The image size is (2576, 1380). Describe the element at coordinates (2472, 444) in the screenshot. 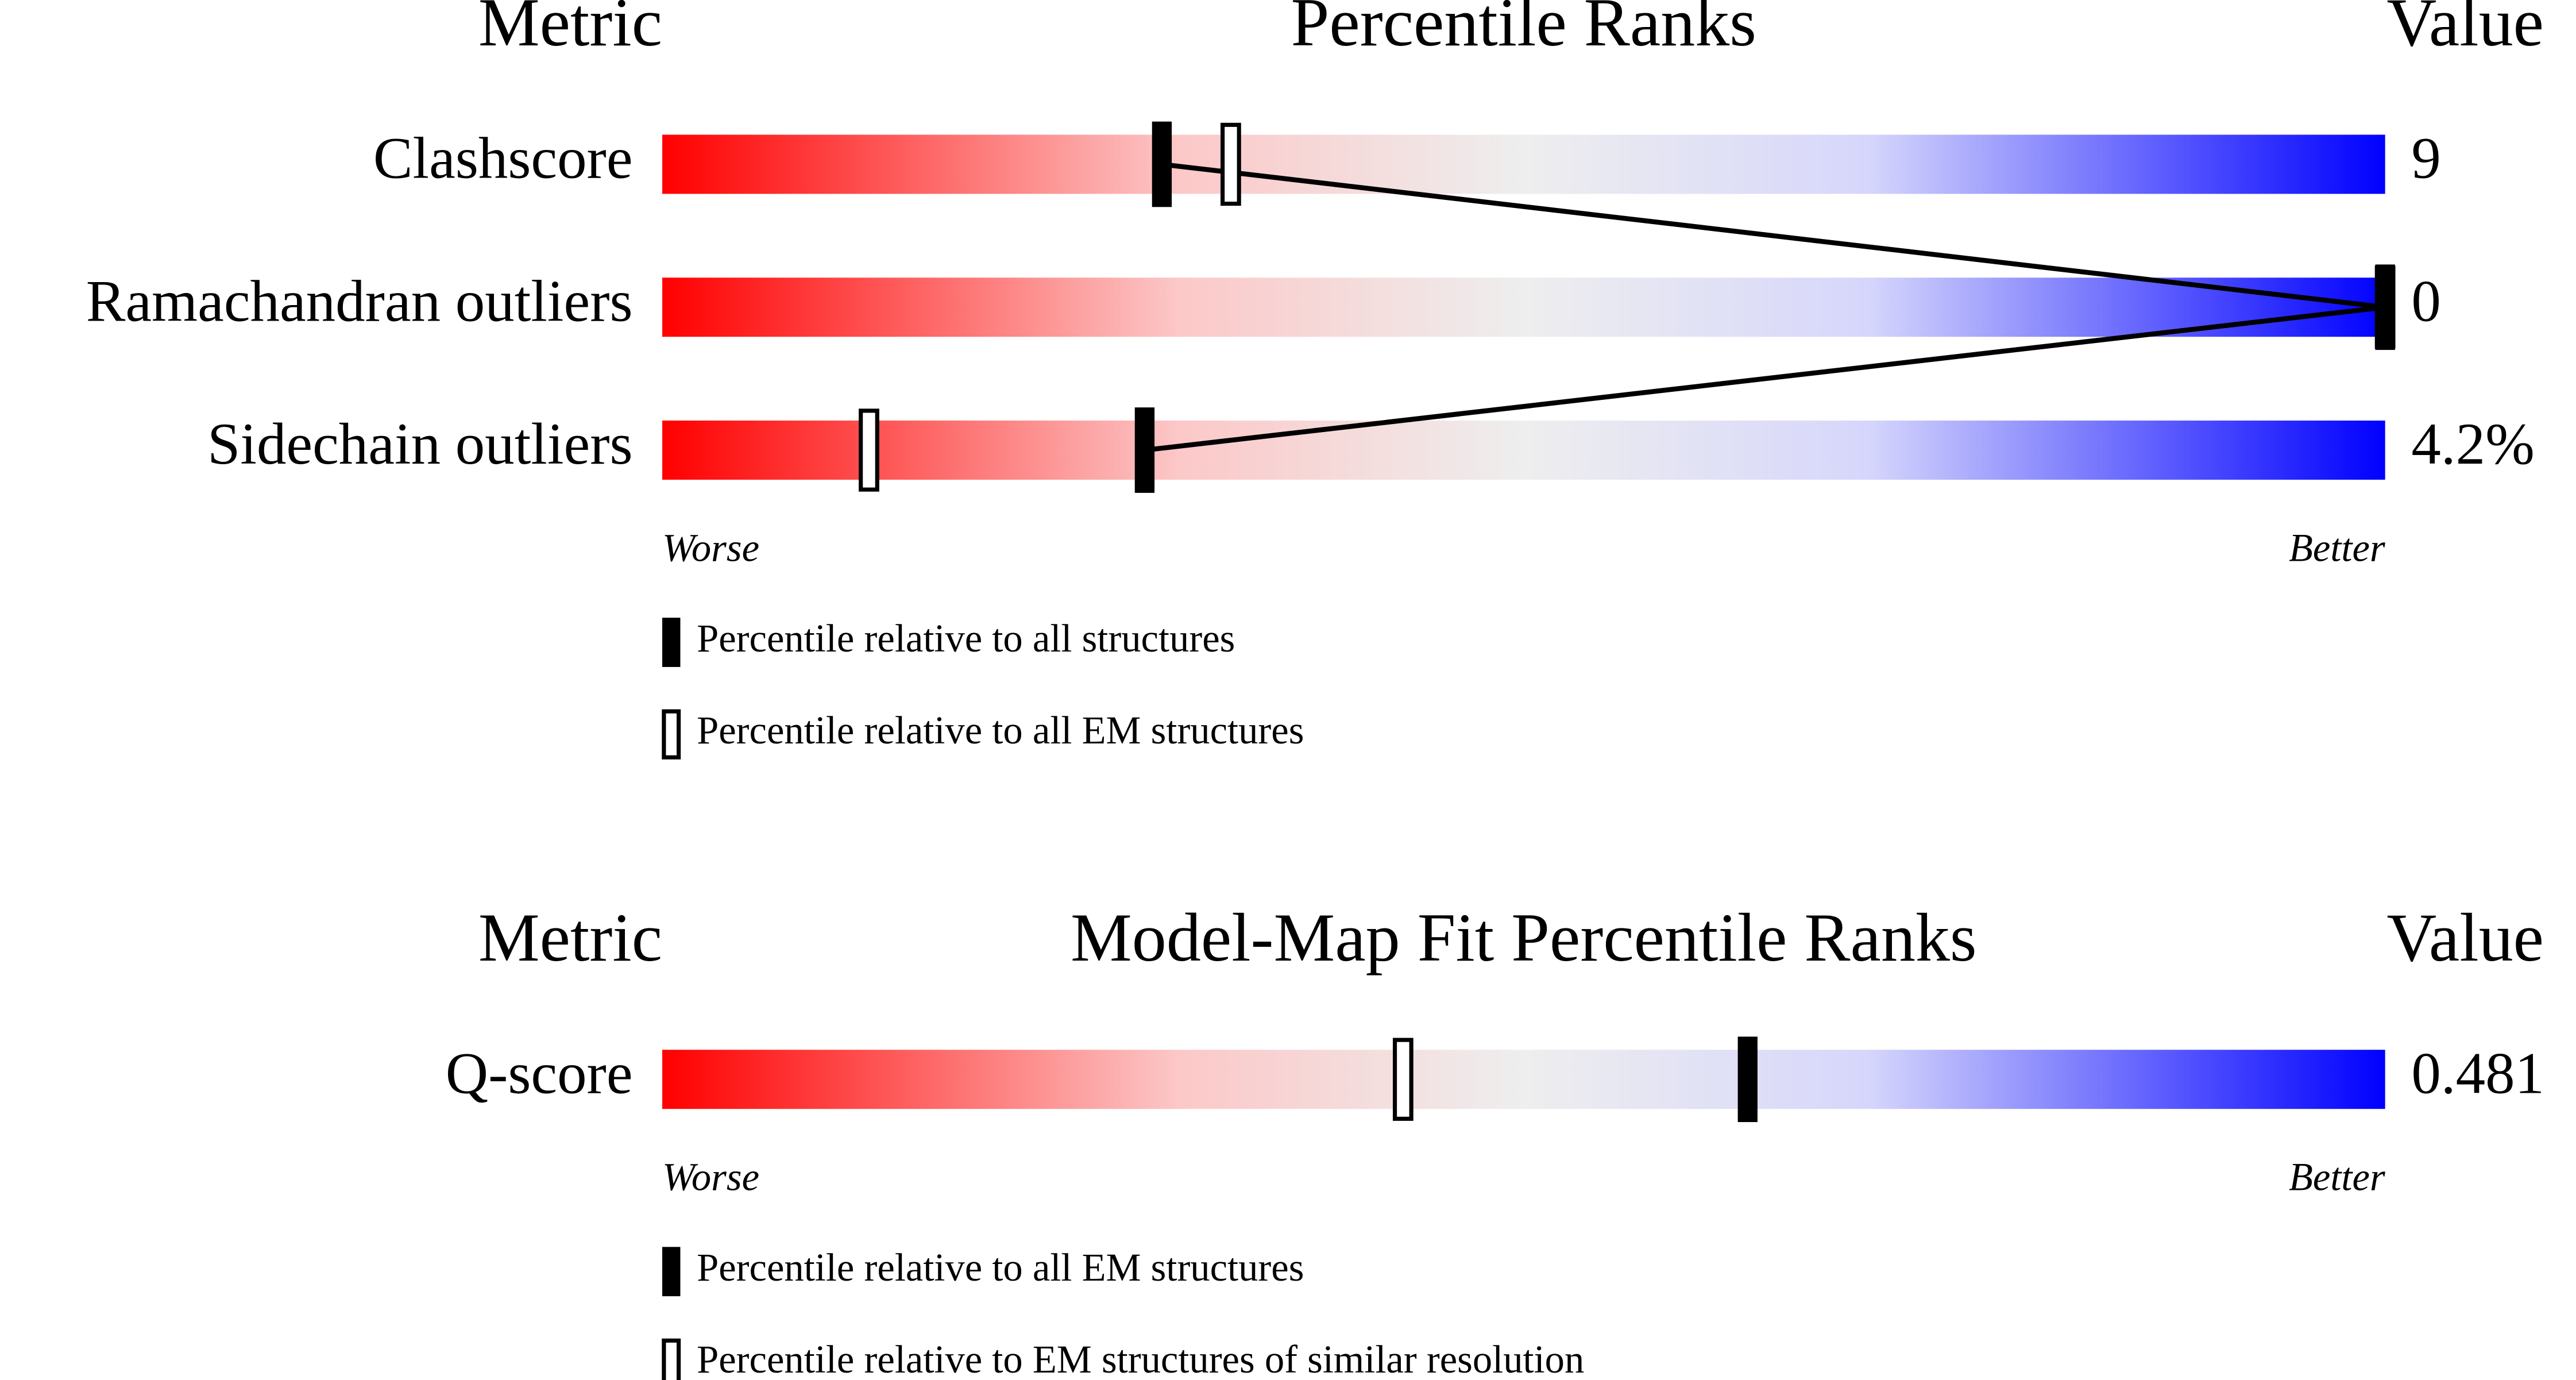

I see `metric-value: 4.2%` at that location.